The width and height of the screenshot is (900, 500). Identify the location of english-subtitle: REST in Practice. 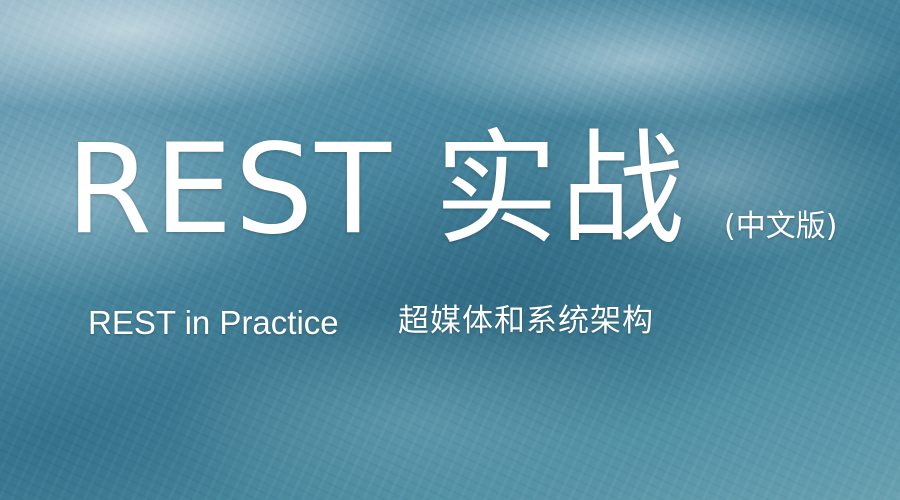
(213, 322).